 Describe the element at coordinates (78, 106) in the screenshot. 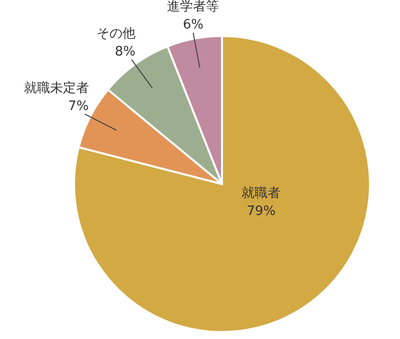

I see `data-label: 7%` at that location.